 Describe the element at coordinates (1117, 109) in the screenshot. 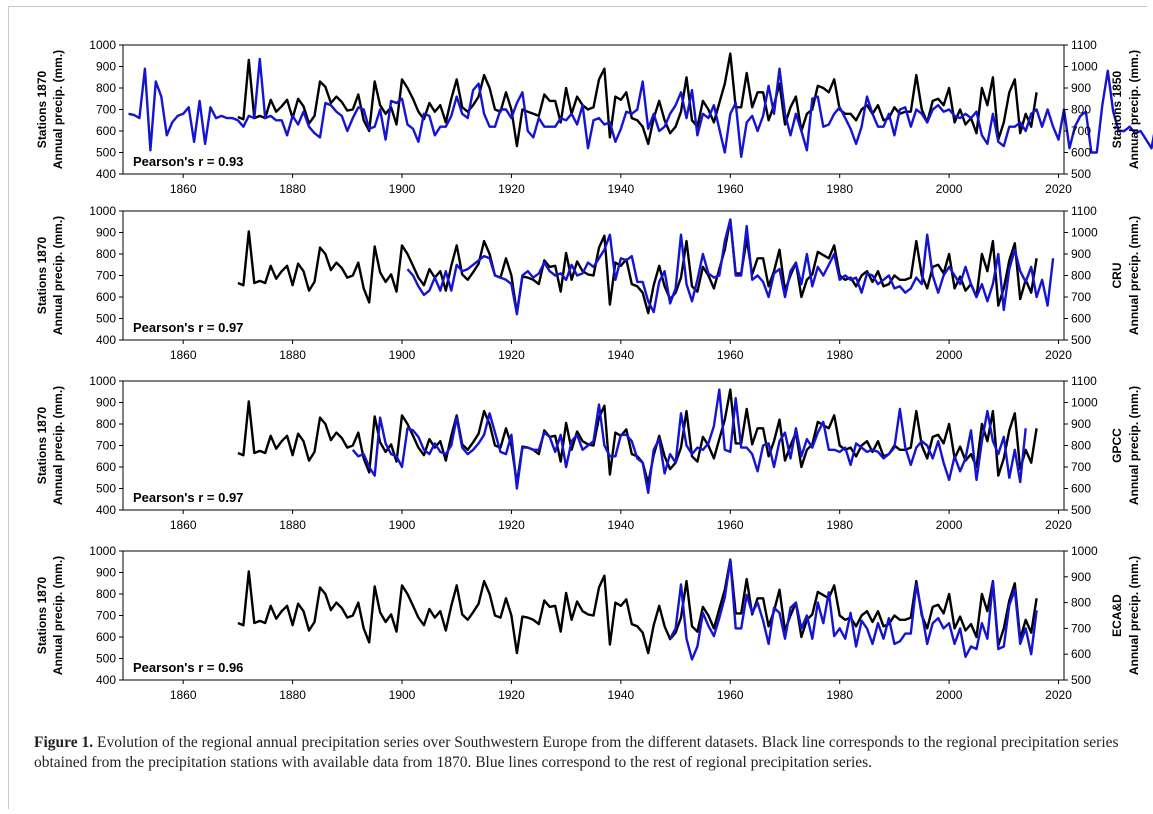

I see `right-axis-title: Stations 1850` at that location.